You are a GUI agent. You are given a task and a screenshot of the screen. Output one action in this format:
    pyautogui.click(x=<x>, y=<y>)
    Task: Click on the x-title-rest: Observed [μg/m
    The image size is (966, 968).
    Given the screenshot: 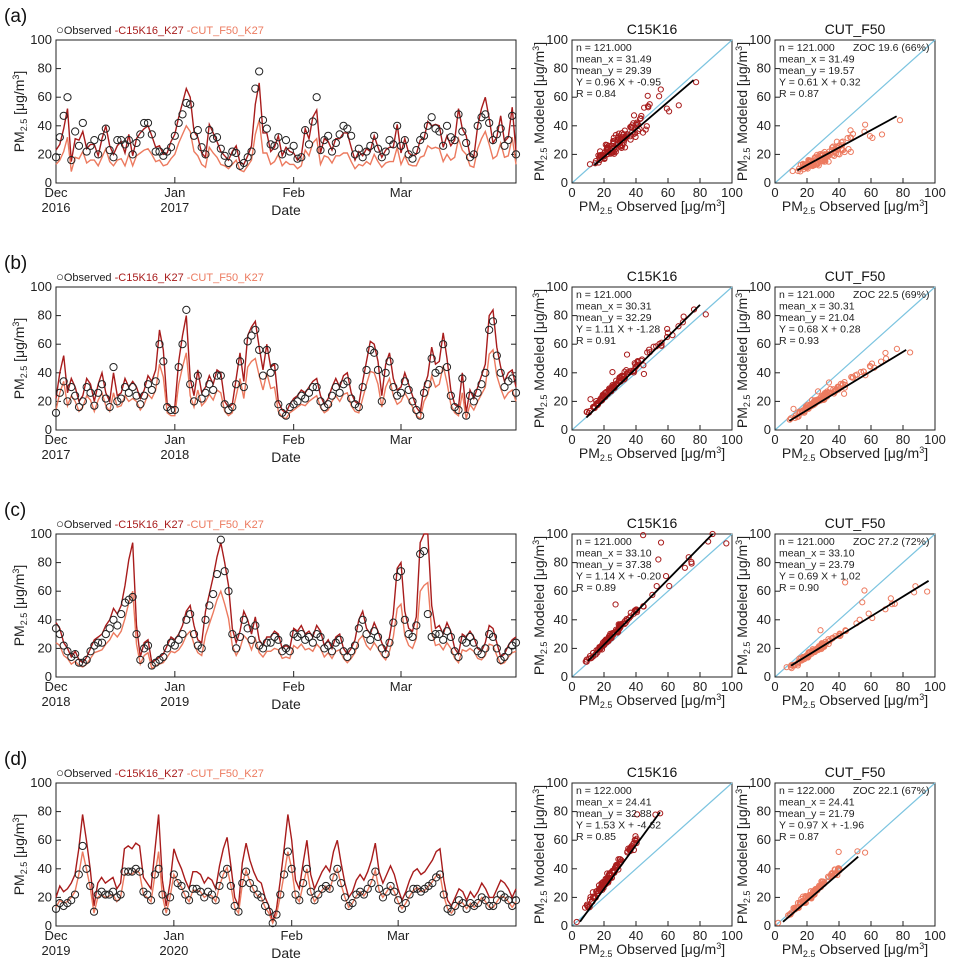 What is the action you would take?
    pyautogui.click(x=867, y=949)
    